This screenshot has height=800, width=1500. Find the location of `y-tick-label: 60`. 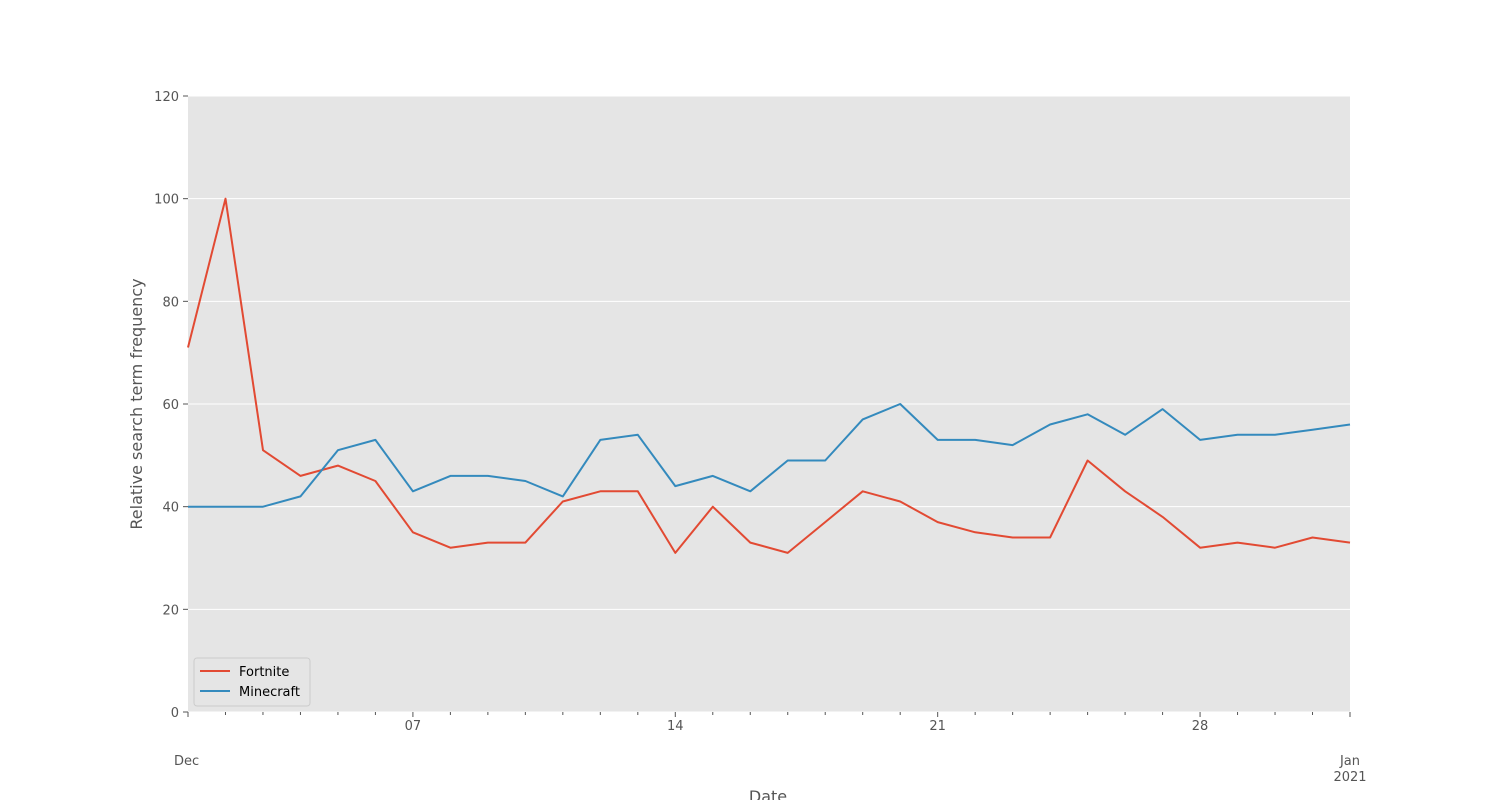

y-tick-label: 60 is located at coordinates (170, 405).